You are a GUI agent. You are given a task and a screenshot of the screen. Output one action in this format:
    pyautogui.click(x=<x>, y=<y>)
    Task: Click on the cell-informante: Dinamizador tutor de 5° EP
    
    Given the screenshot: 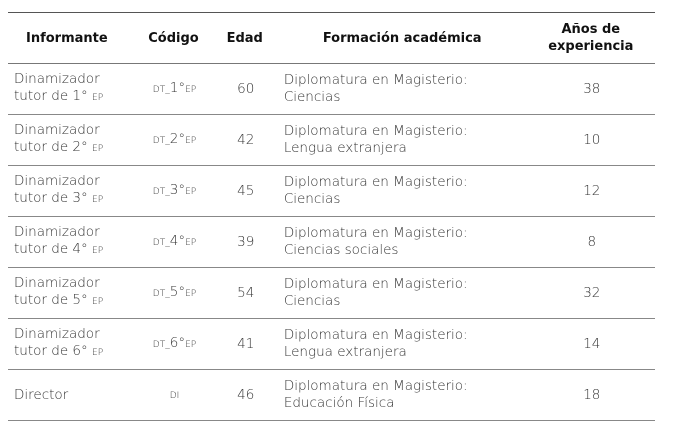 What is the action you would take?
    pyautogui.click(x=72, y=293)
    